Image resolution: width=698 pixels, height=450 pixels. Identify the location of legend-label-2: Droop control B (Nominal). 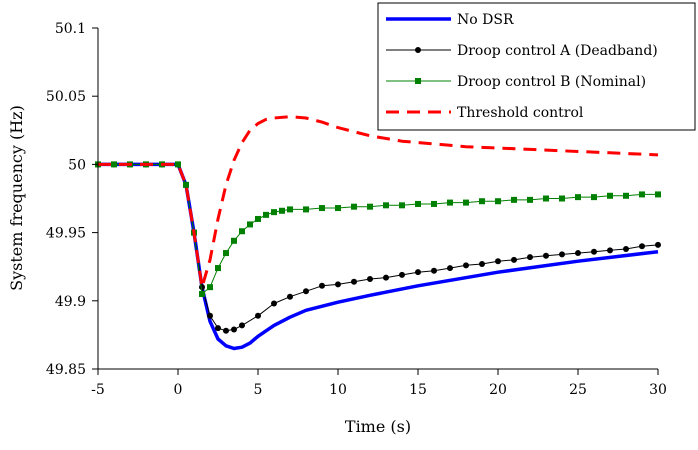
(551, 82).